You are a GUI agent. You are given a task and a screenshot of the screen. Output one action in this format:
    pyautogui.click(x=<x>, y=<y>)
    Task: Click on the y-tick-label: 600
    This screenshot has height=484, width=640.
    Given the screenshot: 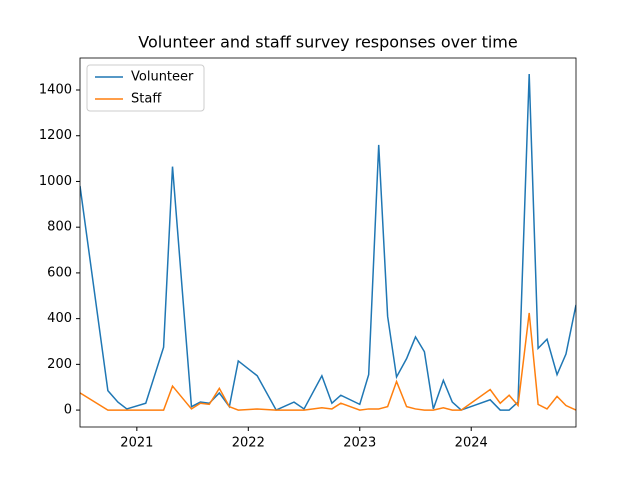 What is the action you would take?
    pyautogui.click(x=59, y=272)
    